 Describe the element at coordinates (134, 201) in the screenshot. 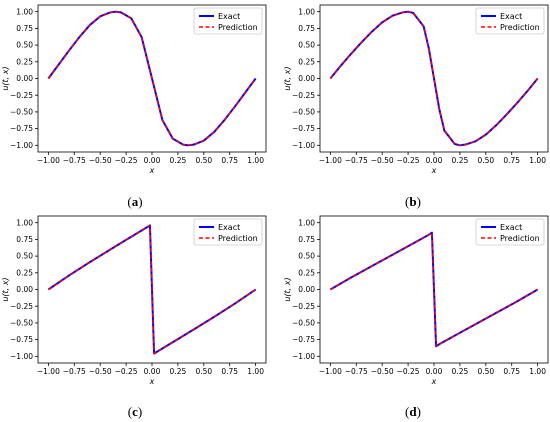

I see `panel-caption: (a)` at that location.